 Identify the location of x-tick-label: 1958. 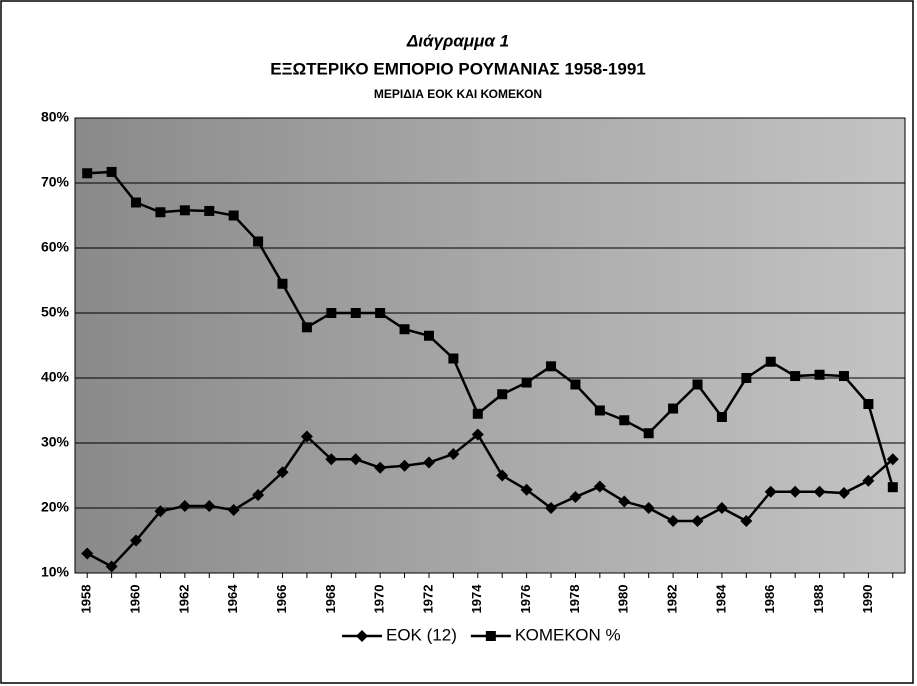
(86, 599).